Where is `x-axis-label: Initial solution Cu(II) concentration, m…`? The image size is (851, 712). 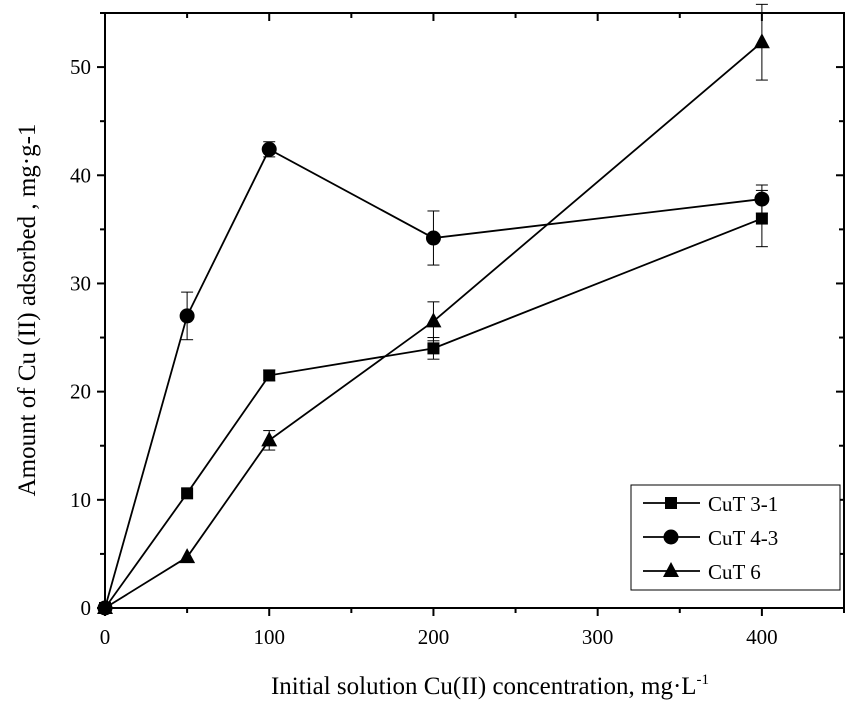 x-axis-label: Initial solution Cu(II) concentration, m… is located at coordinates (490, 686).